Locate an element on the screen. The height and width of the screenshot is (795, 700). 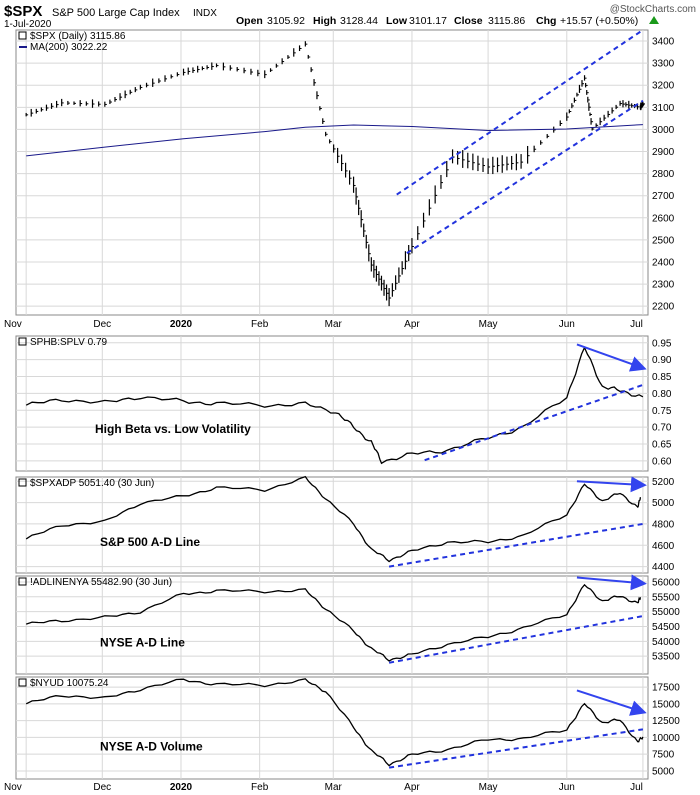
y-tick-label: 0.75 is located at coordinates (662, 411).